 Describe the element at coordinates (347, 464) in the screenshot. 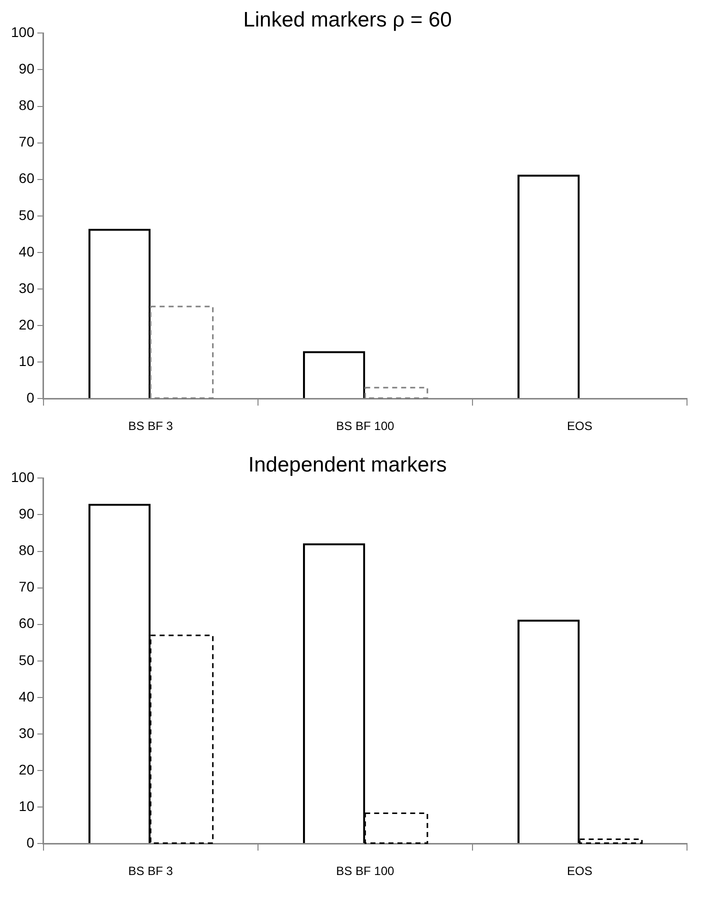

I see `chart-title: Independent markers` at that location.